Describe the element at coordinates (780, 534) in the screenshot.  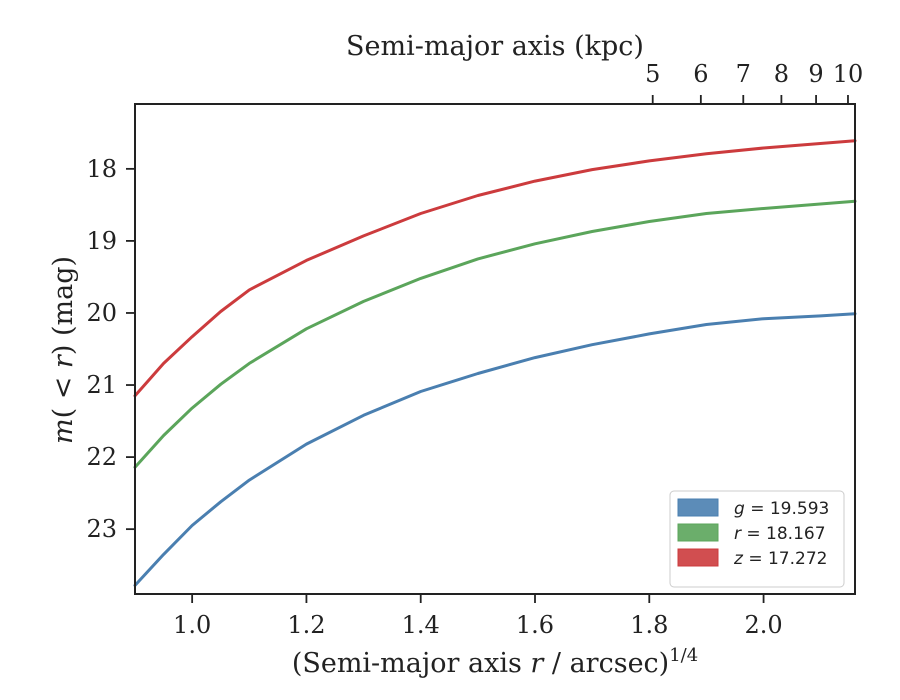
I see `legend-label-r: r = 18.167` at that location.